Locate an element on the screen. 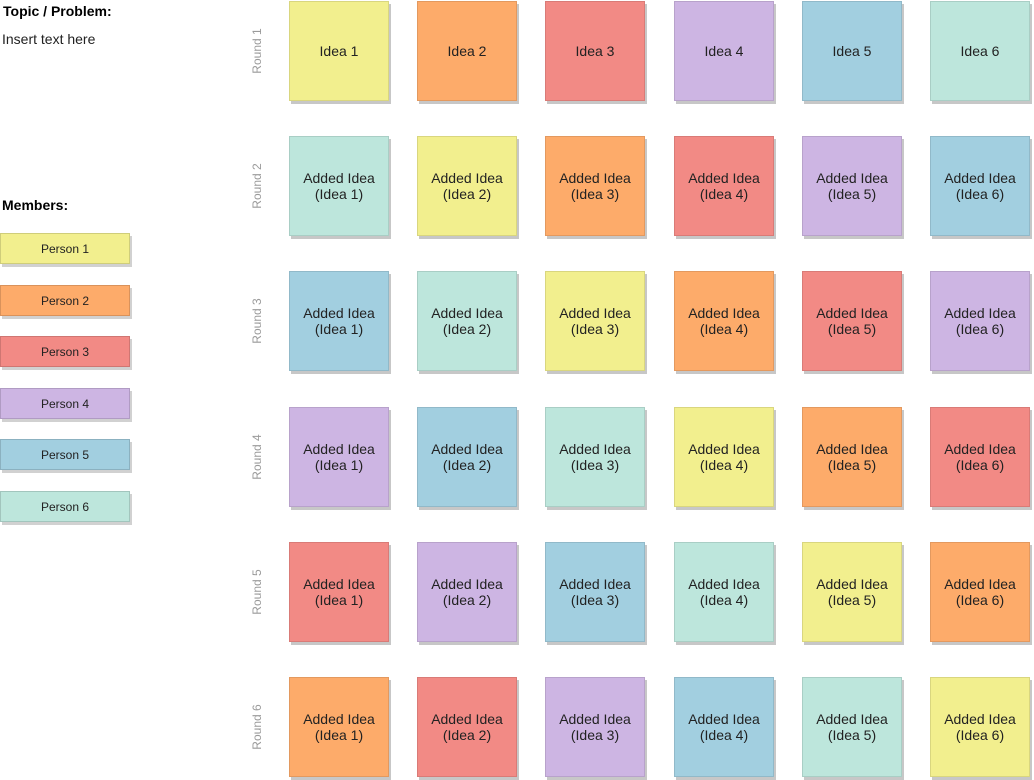  sticky-note-r1-c6: Idea 6 is located at coordinates (980, 51).